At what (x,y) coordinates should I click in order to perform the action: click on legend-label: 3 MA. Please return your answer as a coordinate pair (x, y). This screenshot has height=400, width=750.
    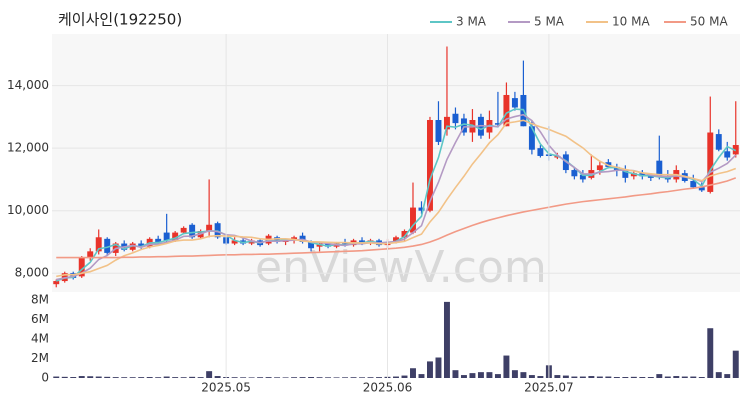
    Looking at the image, I should click on (471, 22).